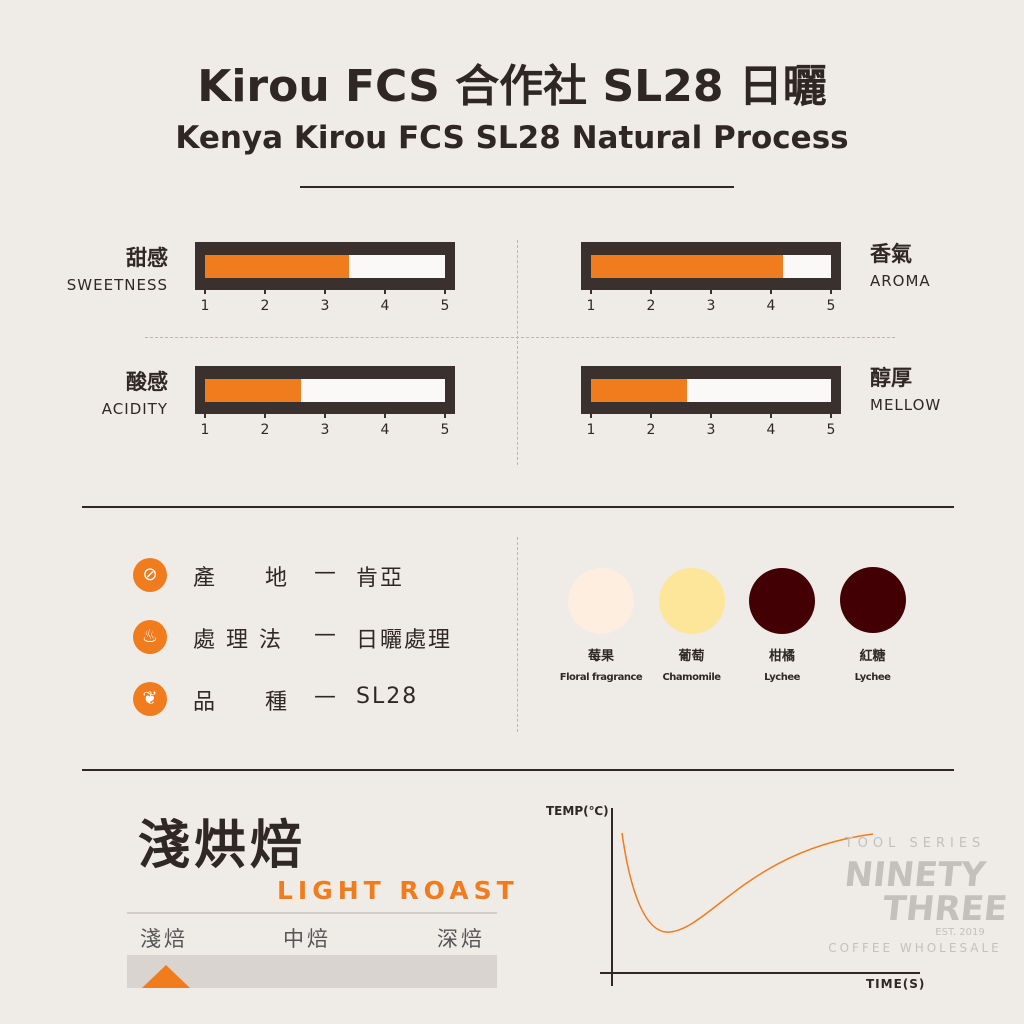 The height and width of the screenshot is (1024, 1024). I want to click on curve-x-label: TIME(S), so click(896, 984).